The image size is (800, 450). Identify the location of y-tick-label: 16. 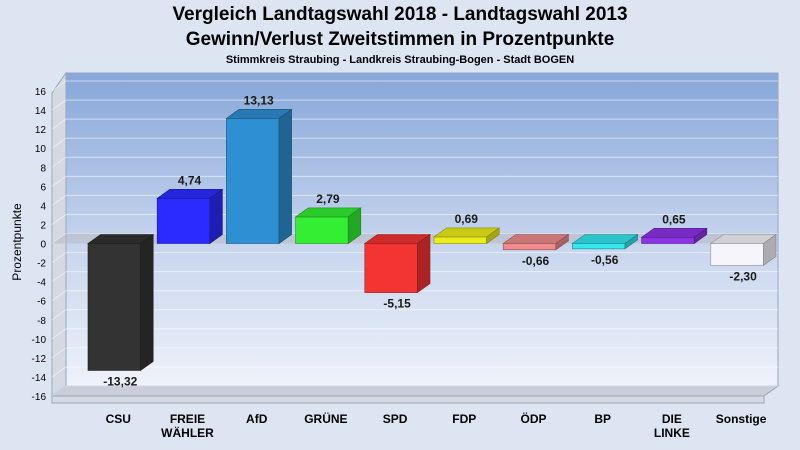
(41, 92).